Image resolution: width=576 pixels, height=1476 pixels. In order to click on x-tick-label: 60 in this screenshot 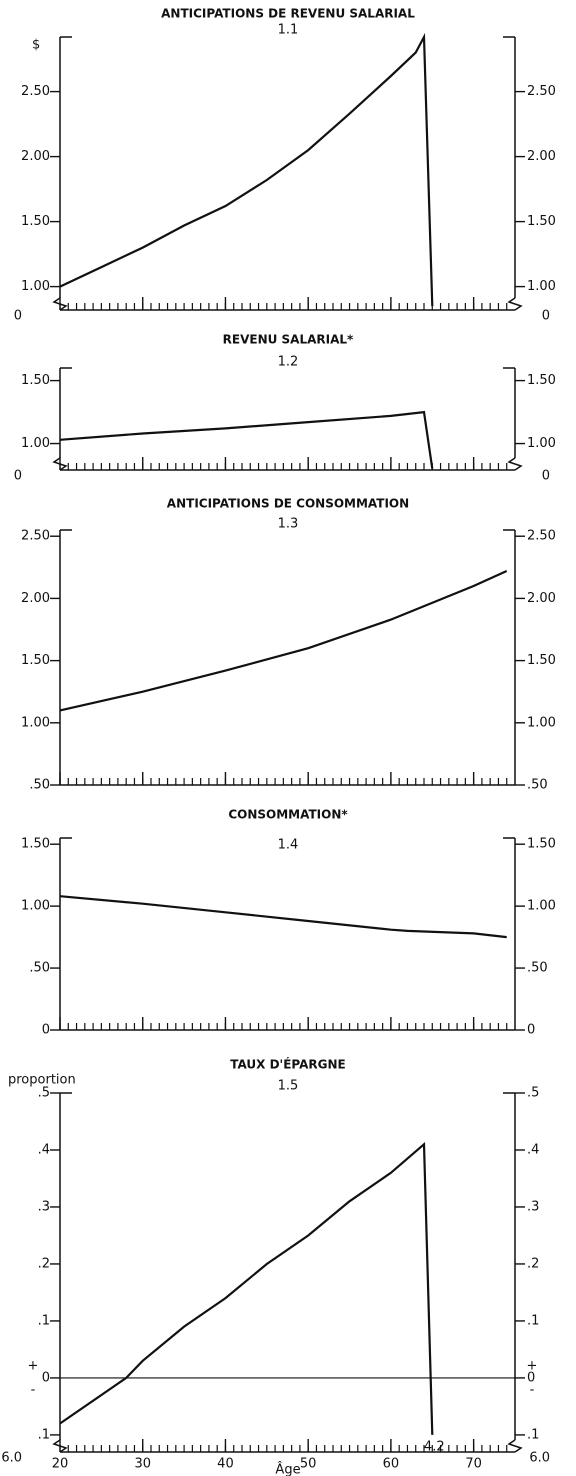, I will do `click(391, 1464)`.